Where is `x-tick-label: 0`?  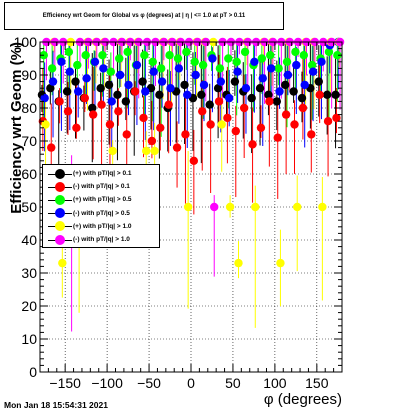
x-tick-label: 0 is located at coordinates (191, 383).